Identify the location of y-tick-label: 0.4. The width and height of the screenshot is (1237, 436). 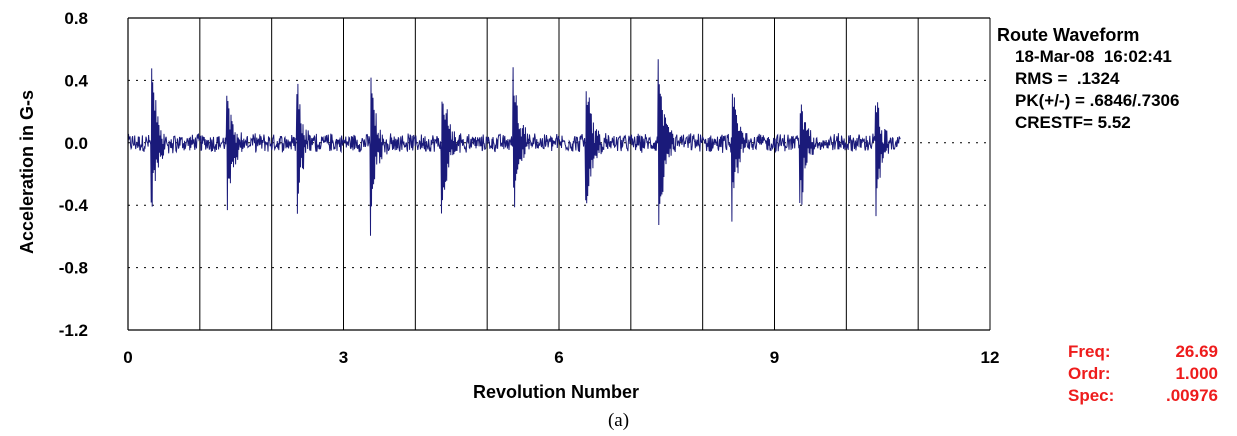
(76, 80).